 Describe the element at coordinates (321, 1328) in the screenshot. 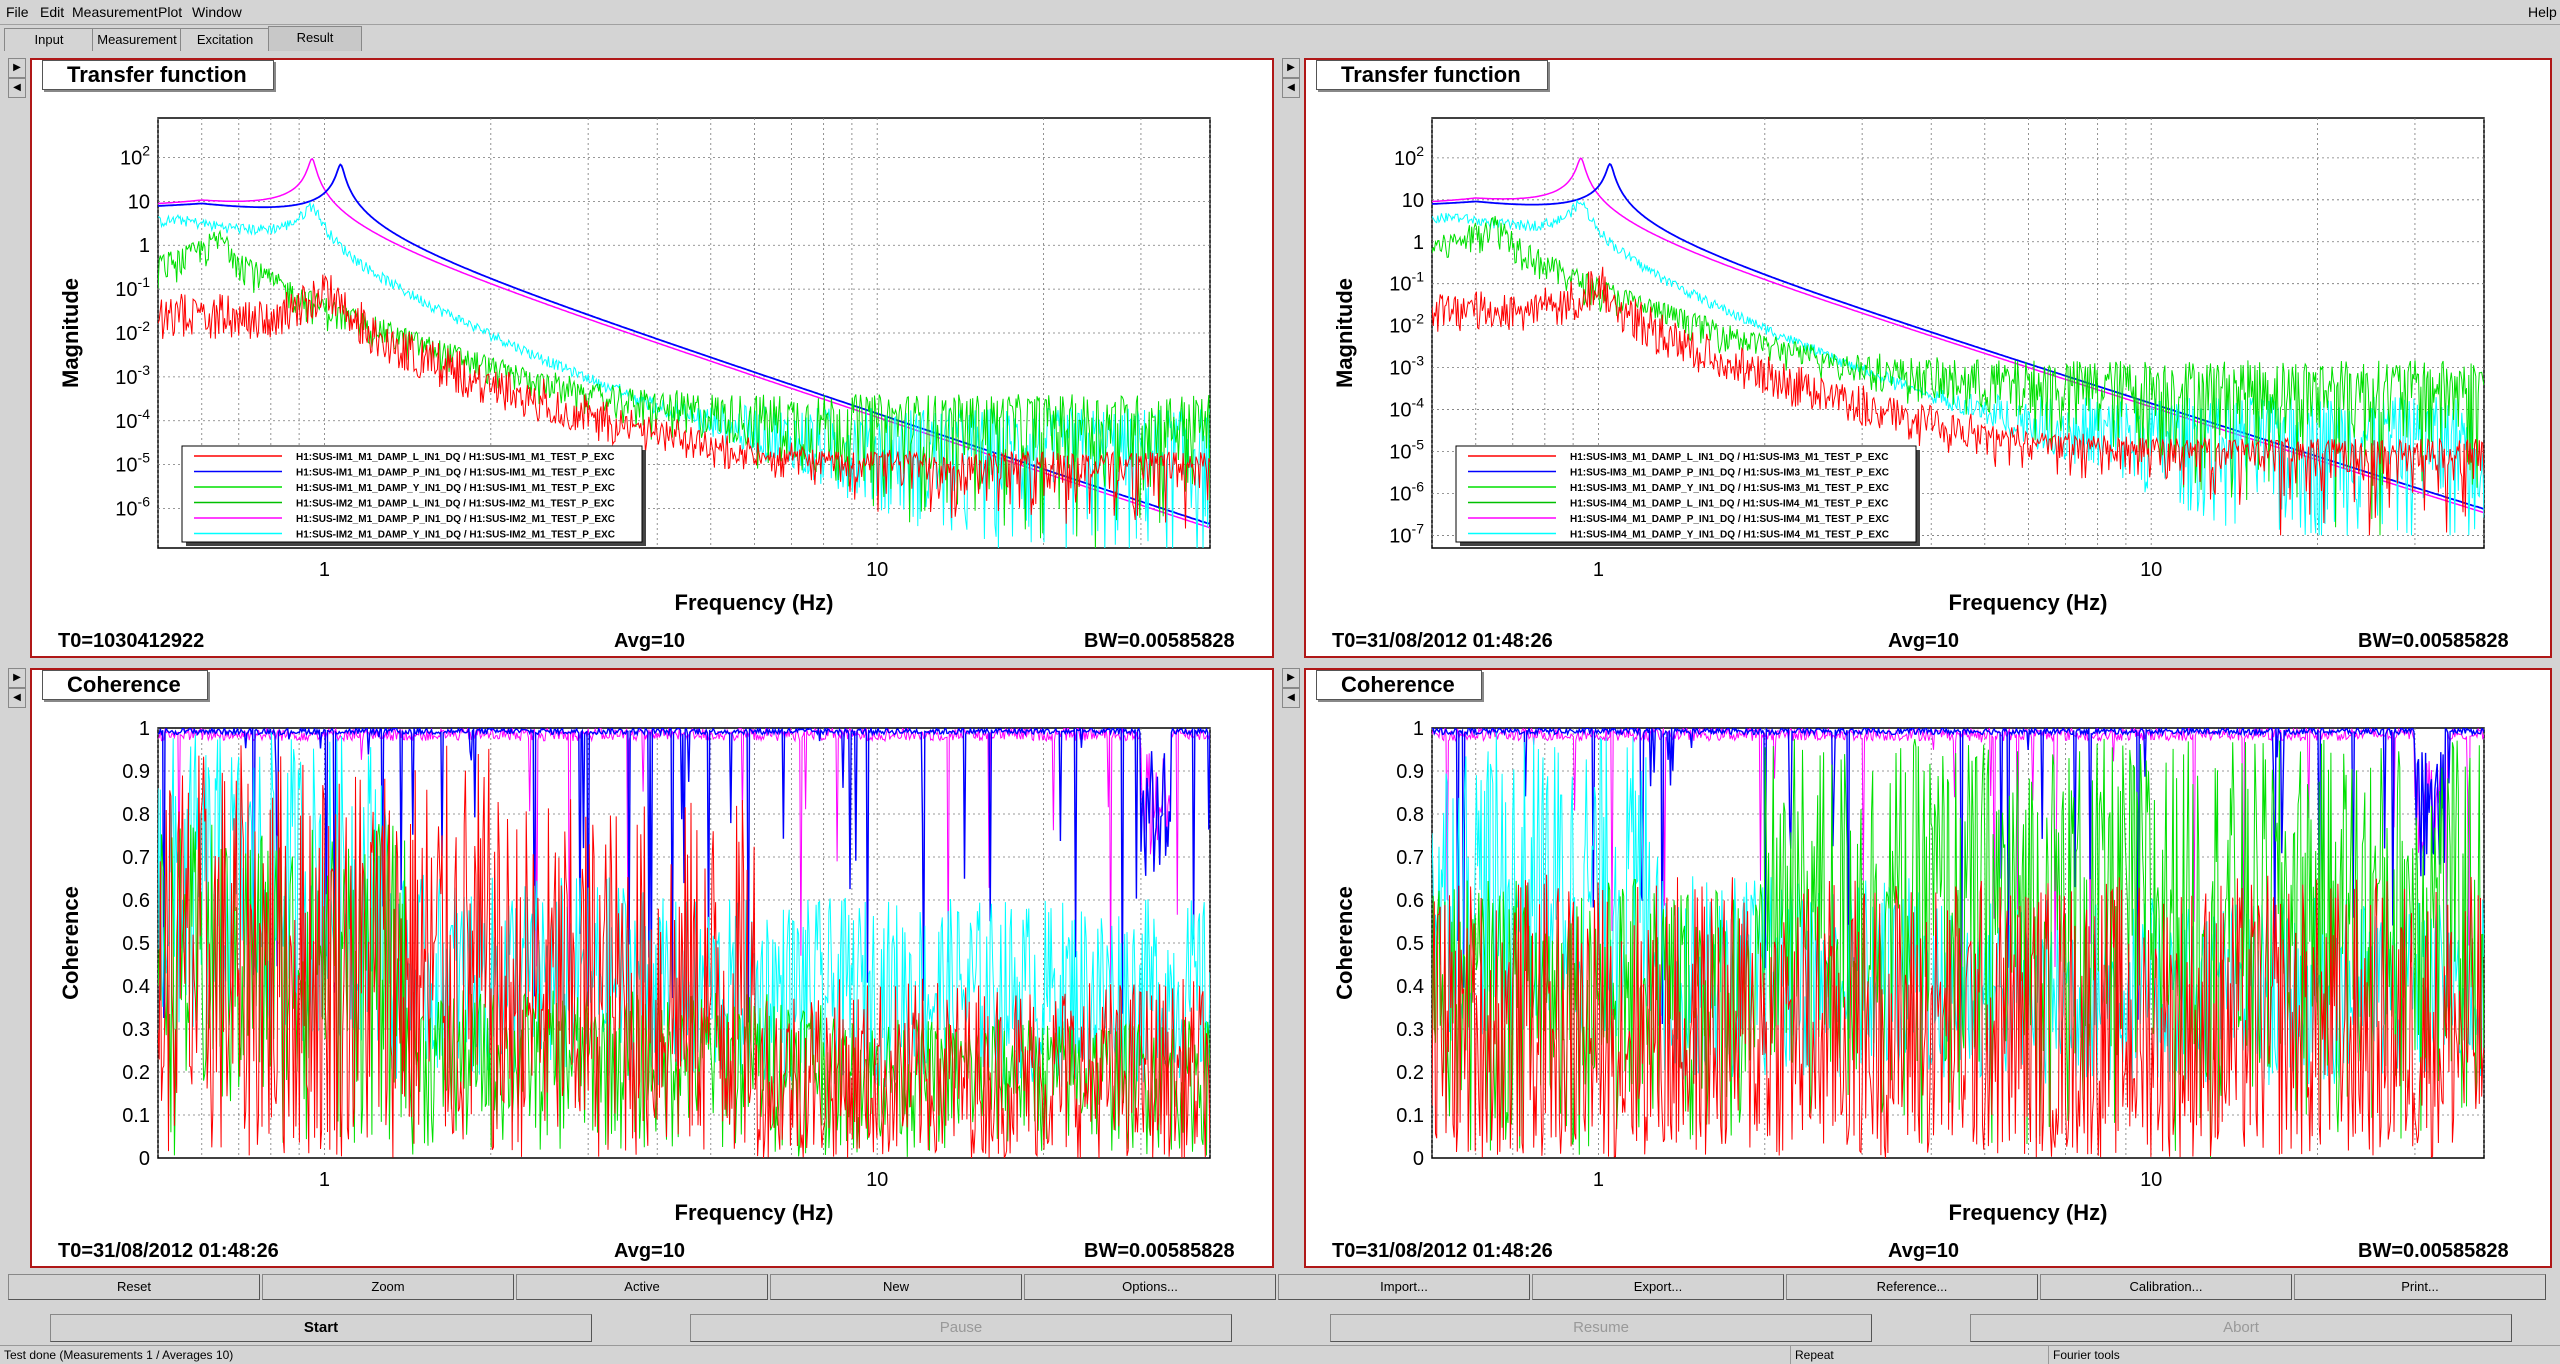

I see `start-button: Start` at that location.